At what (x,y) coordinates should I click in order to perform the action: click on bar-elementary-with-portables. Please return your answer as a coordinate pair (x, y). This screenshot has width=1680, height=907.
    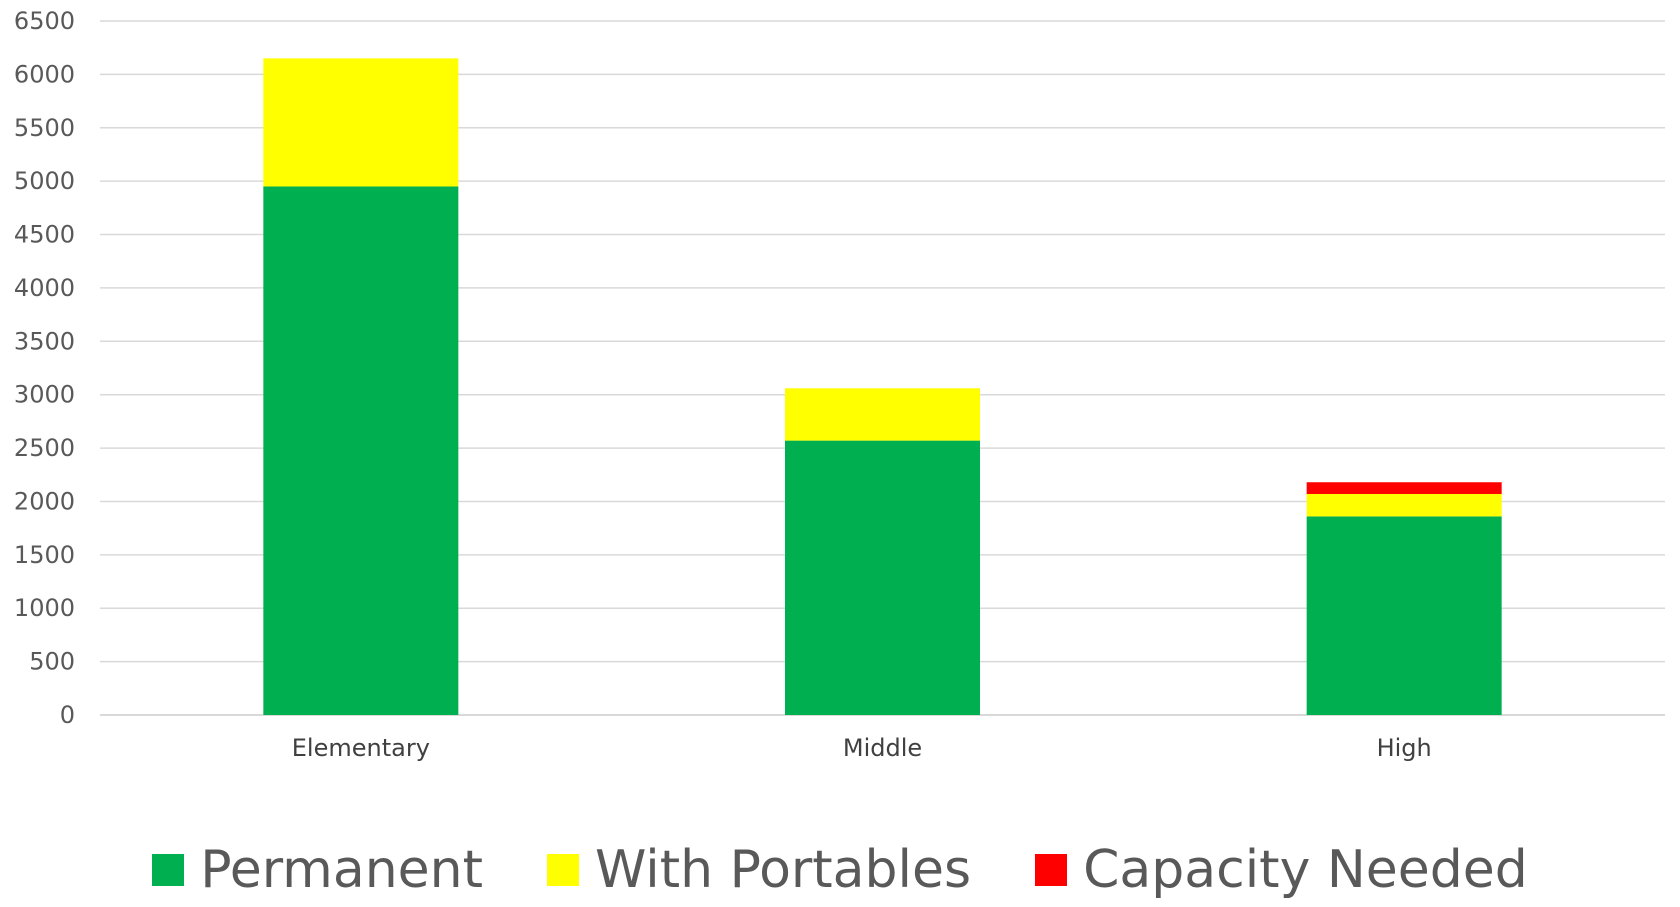
    Looking at the image, I should click on (361, 122).